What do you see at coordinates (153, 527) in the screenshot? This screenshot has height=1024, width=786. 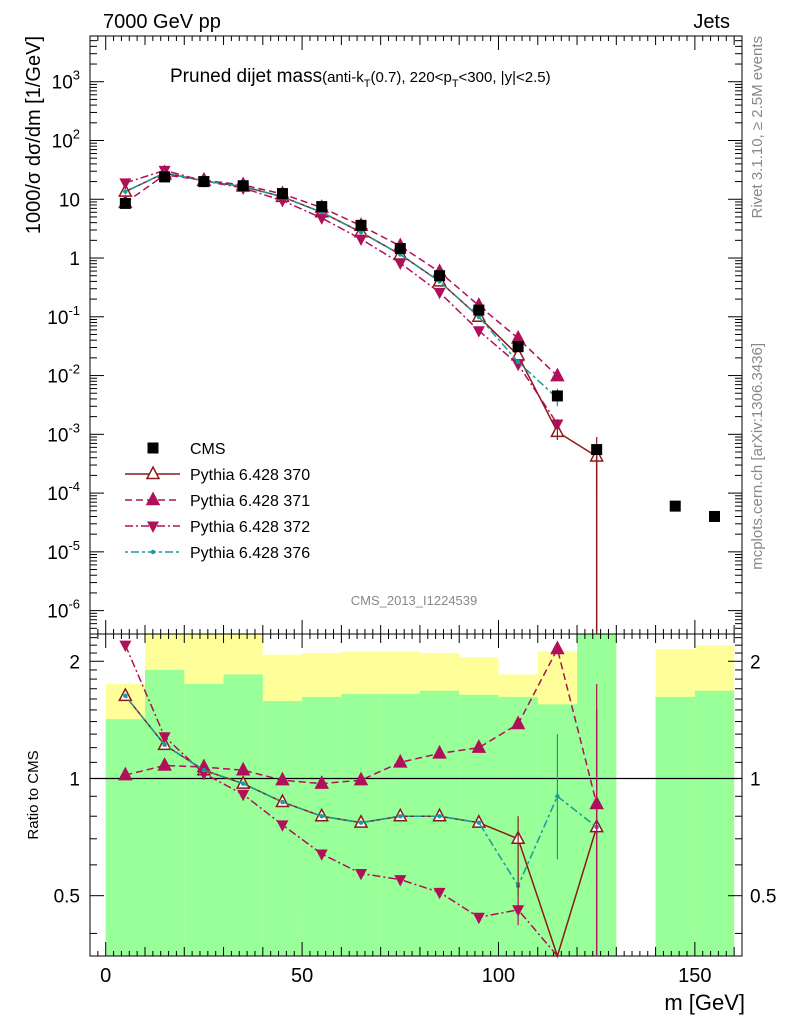 I see `legend-marker-p372` at bounding box center [153, 527].